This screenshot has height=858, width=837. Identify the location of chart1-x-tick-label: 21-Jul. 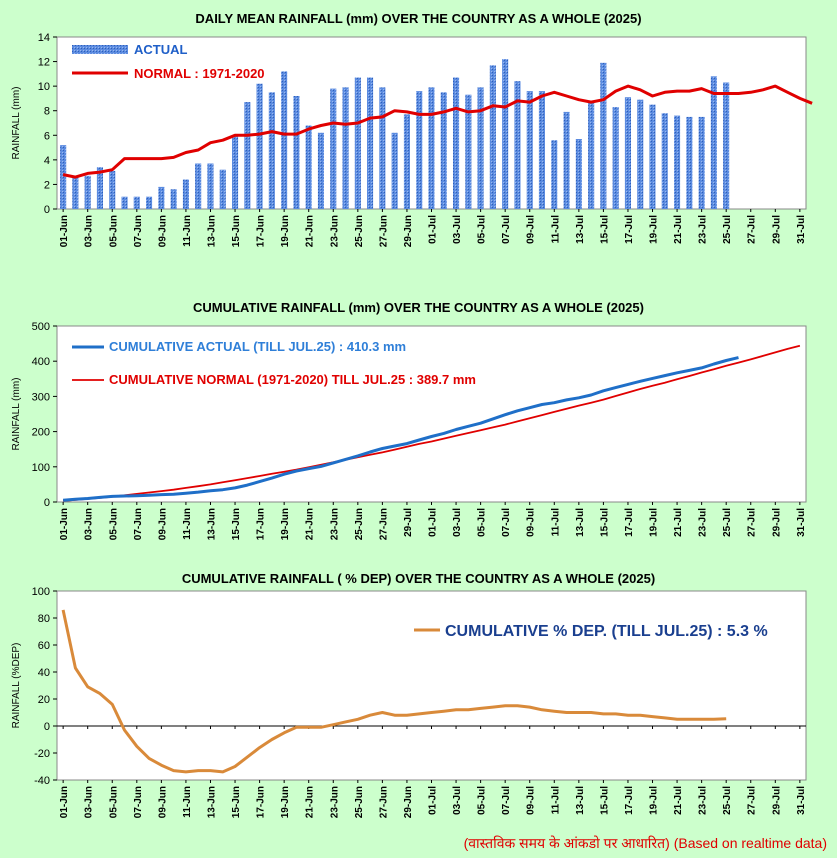
(678, 229).